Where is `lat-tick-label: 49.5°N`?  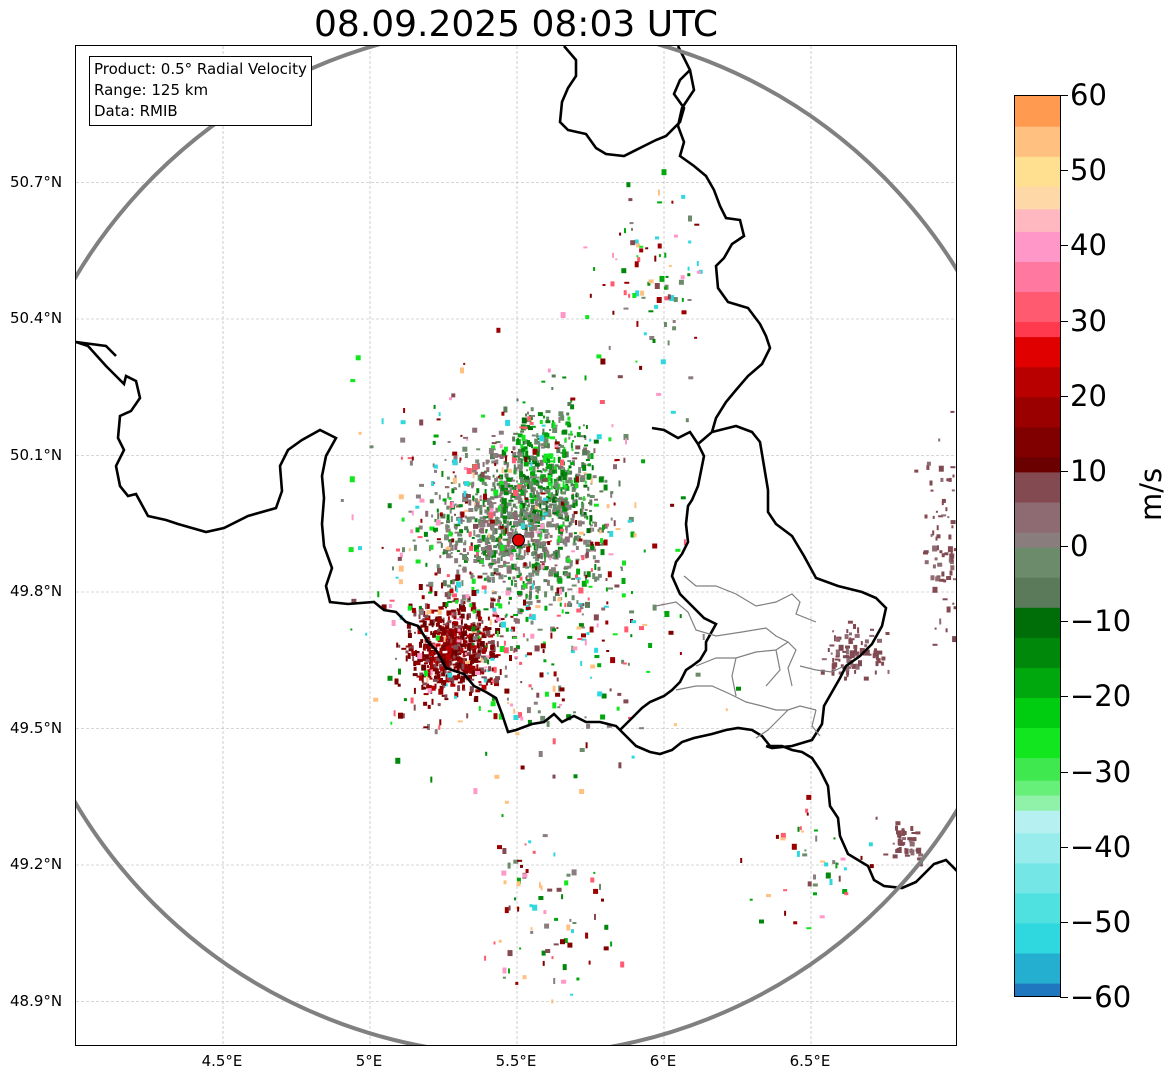 lat-tick-label: 49.5°N is located at coordinates (36, 727).